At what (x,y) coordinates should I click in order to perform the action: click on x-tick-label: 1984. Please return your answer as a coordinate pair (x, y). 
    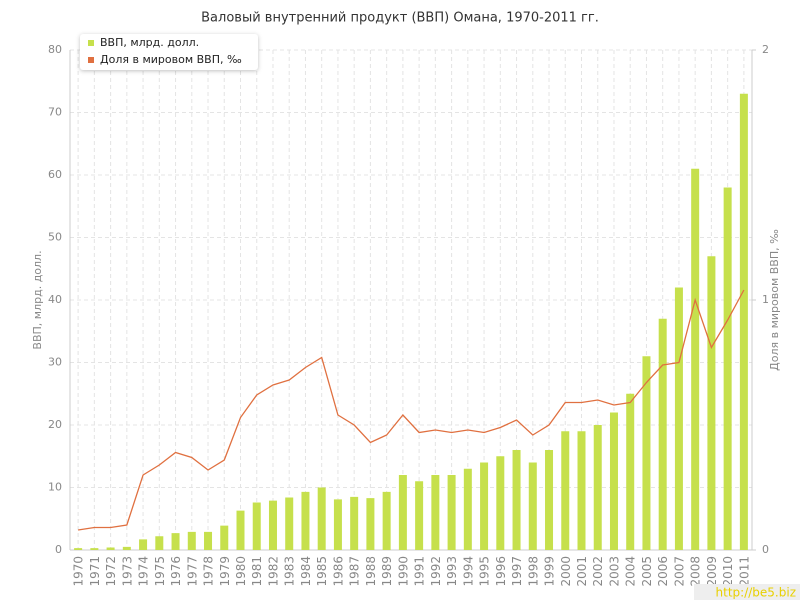
    Looking at the image, I should click on (306, 571).